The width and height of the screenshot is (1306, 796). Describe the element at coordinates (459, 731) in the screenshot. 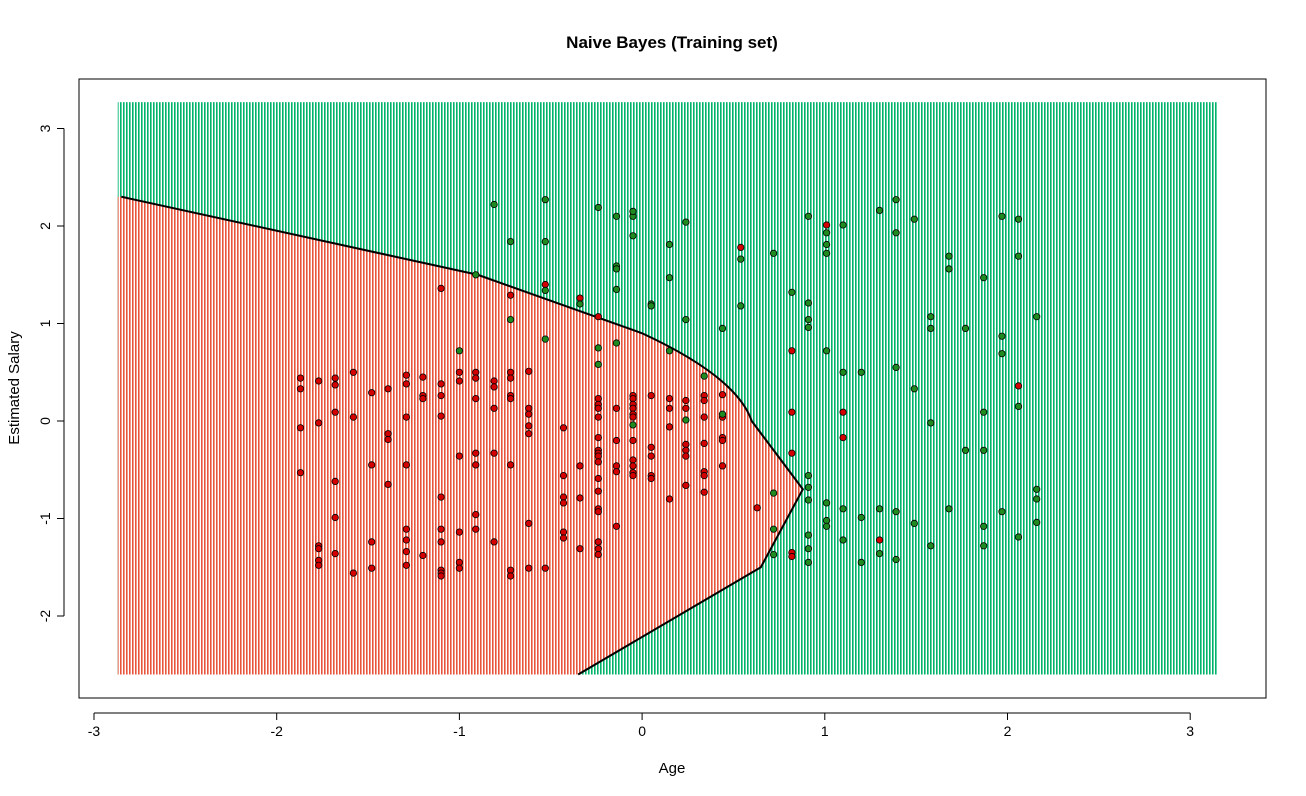

I see `x-tick-label: -1` at that location.